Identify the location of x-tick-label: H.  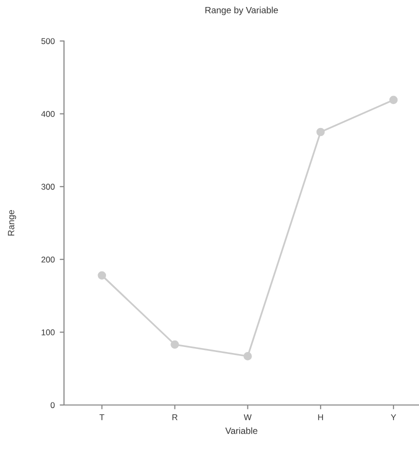
(320, 417).